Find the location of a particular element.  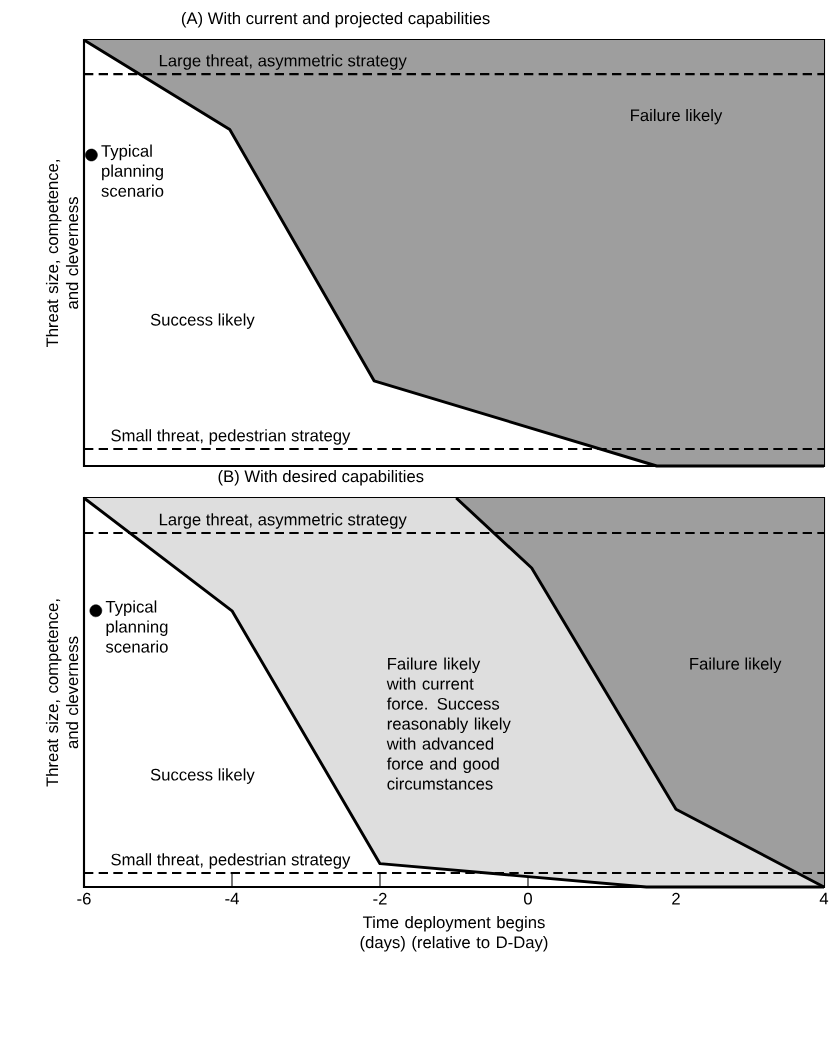

x-tick-label: -2 is located at coordinates (380, 898).